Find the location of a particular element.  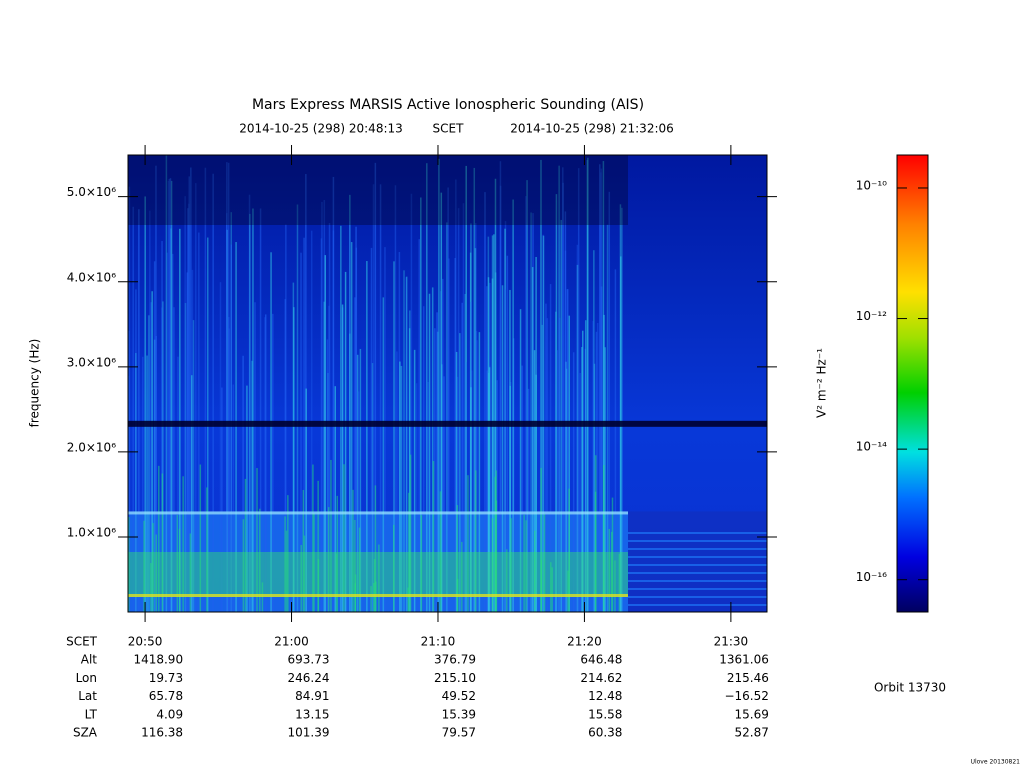

ephemeris-value: 15.39 is located at coordinates (459, 714).